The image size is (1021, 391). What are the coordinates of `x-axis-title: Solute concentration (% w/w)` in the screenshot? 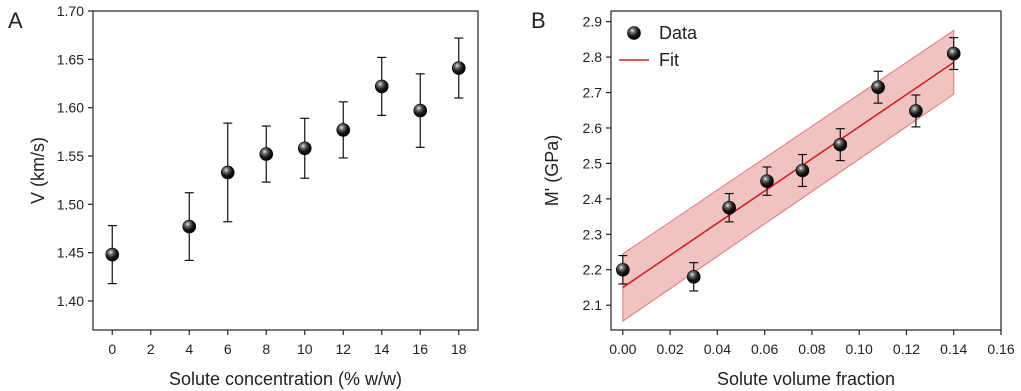 It's located at (285, 379).